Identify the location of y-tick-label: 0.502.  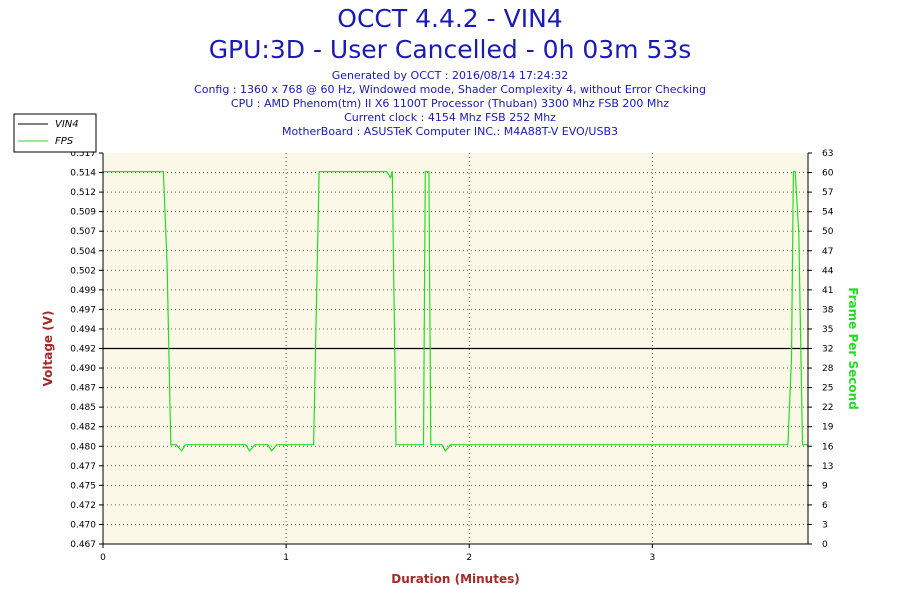
(83, 271).